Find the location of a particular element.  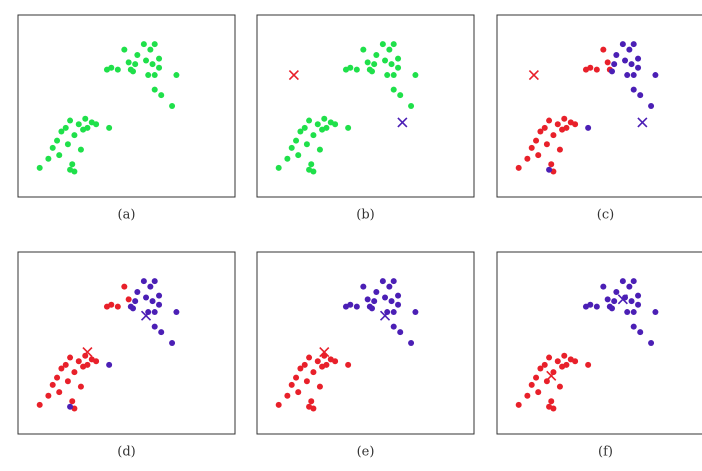

panel-caption: (a) is located at coordinates (127, 215).